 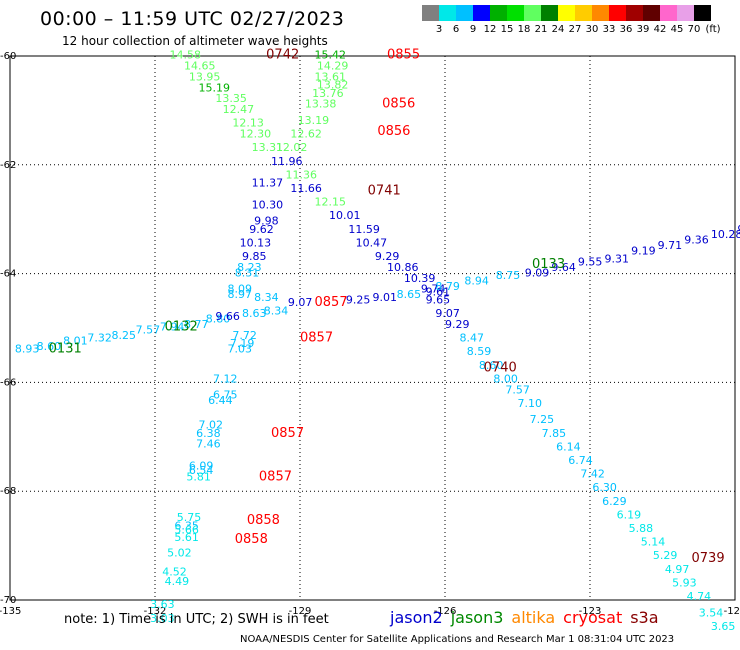 What do you see at coordinates (196, 324) in the screenshot?
I see `wave-height-reading: 8.77` at bounding box center [196, 324].